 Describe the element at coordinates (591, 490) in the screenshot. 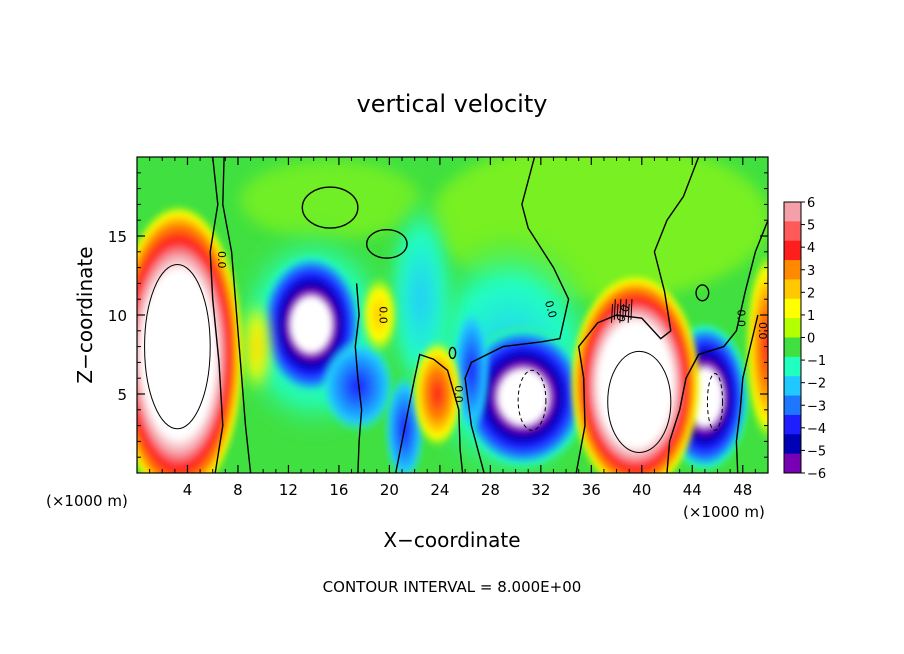

I see `x-tick-label: 36` at that location.